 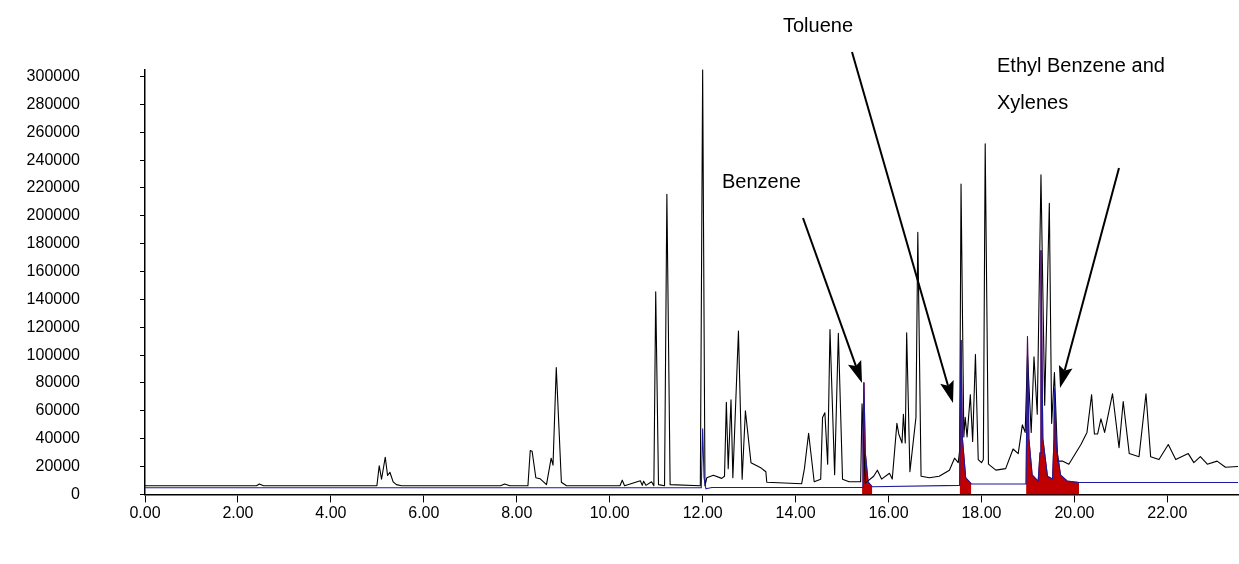 What do you see at coordinates (58, 410) in the screenshot?
I see `y-tick-label: 60000` at bounding box center [58, 410].